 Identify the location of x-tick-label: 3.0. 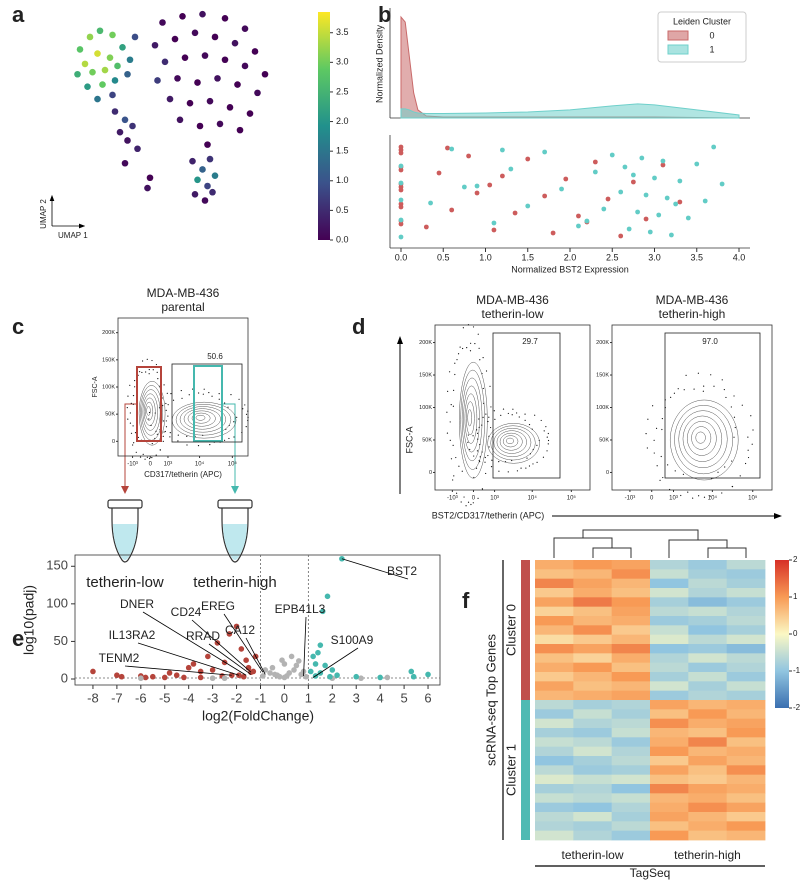
(654, 257).